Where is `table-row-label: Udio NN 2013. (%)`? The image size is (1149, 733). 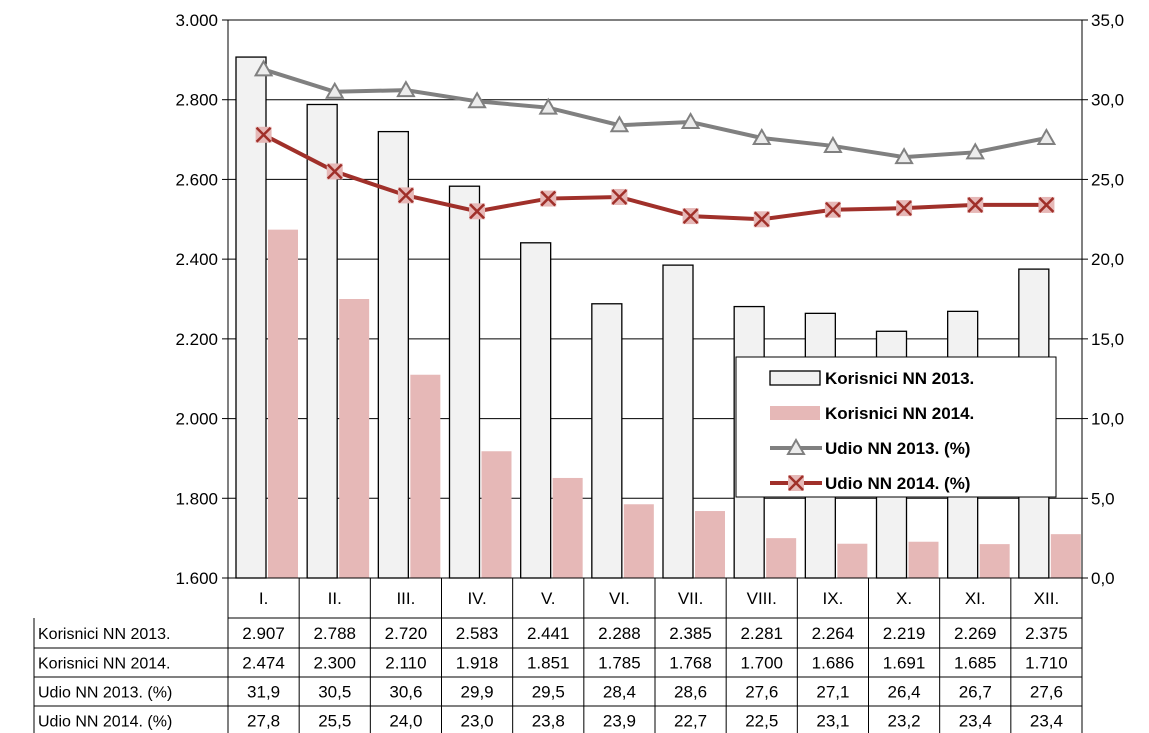
table-row-label: Udio NN 2013. (%) is located at coordinates (105, 693).